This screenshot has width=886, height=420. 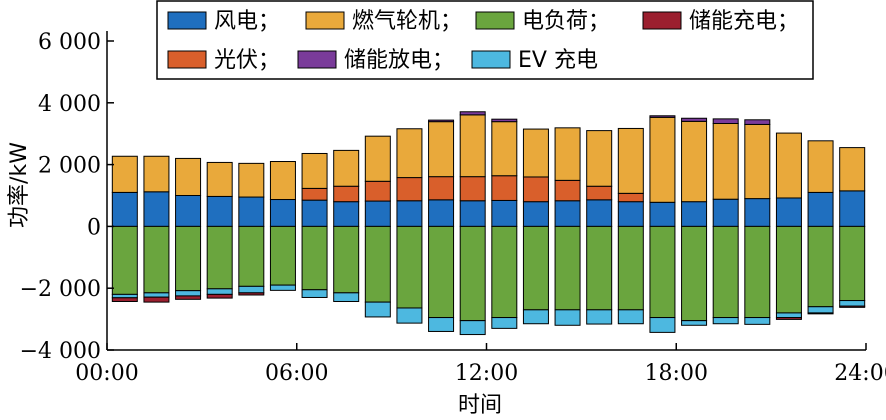 What do you see at coordinates (296, 373) in the screenshot?
I see `x-tick-label: 06:00` at bounding box center [296, 373].